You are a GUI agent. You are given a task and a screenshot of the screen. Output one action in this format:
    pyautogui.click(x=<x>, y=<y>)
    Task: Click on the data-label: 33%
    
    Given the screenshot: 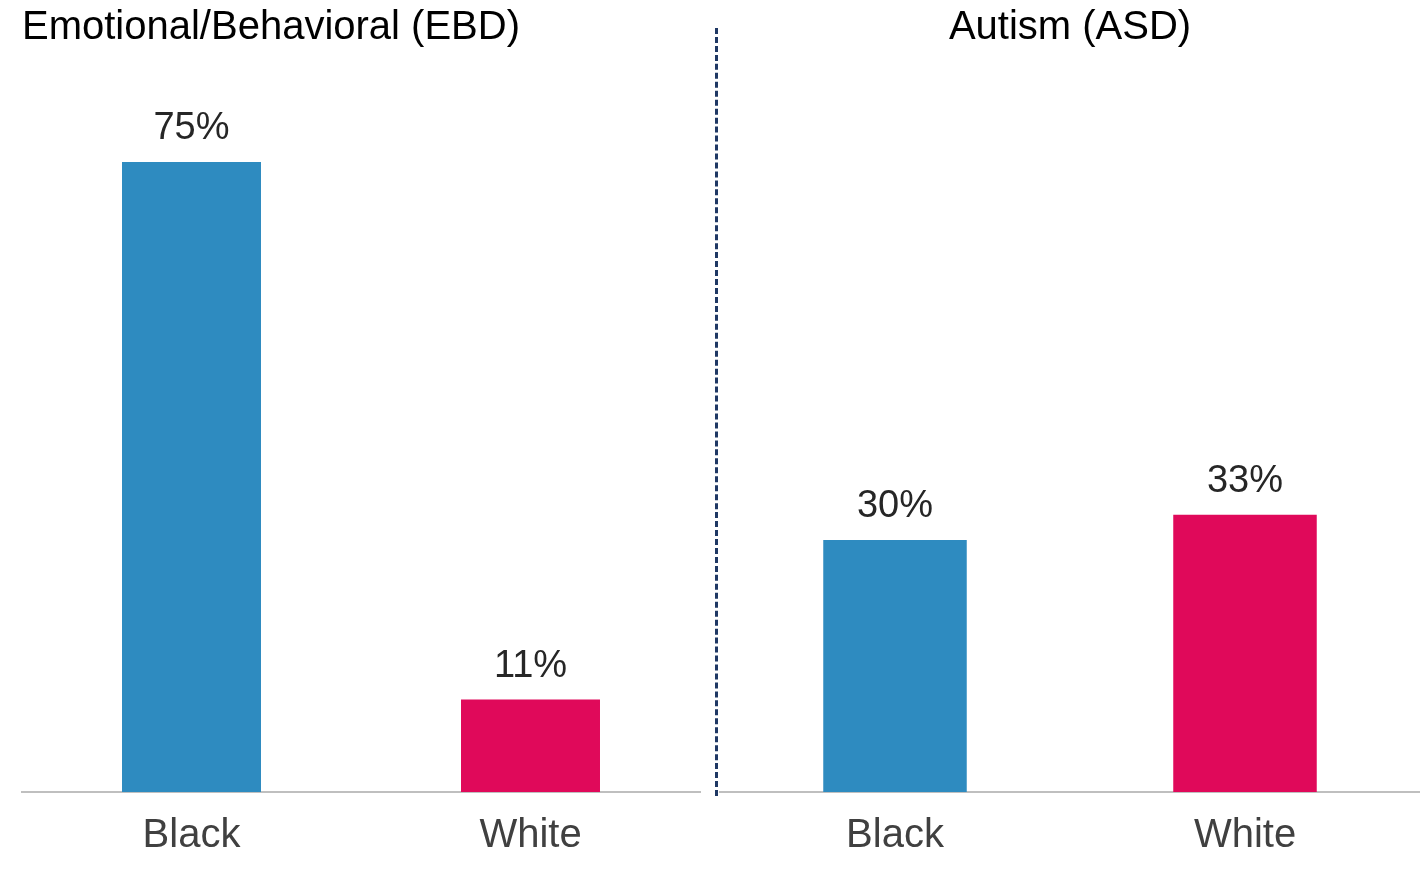 What is the action you would take?
    pyautogui.click(x=1245, y=479)
    